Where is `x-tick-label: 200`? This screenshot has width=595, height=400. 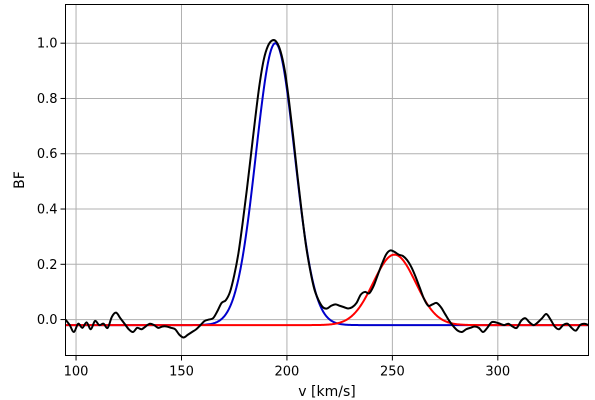
x-tick-label: 200 is located at coordinates (287, 372).